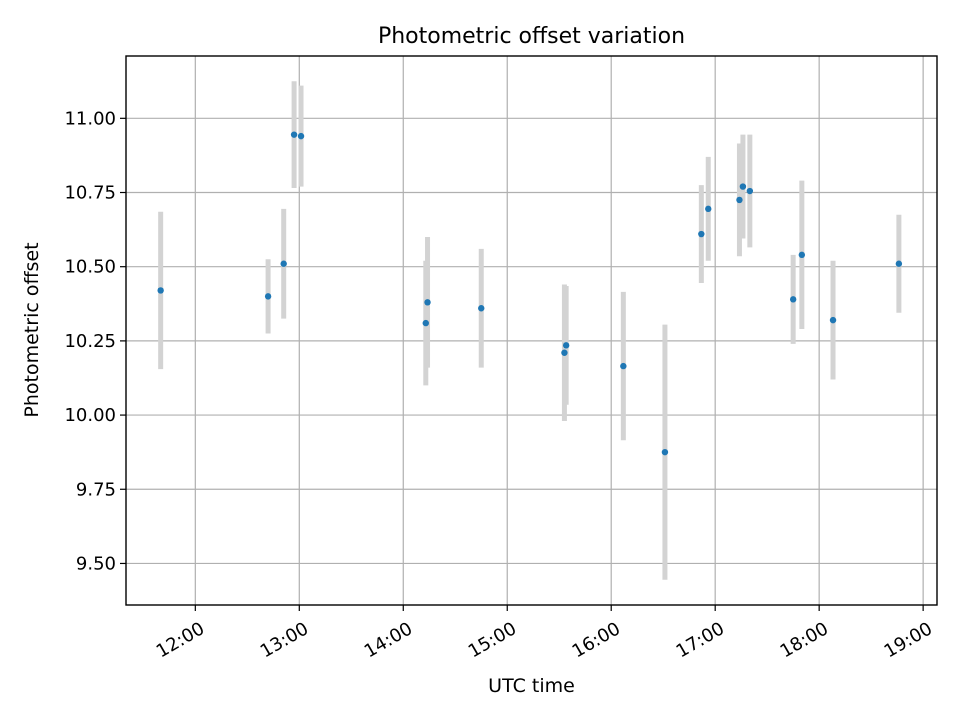  What do you see at coordinates (96, 489) in the screenshot?
I see `y-tick-label: 9.75` at bounding box center [96, 489].